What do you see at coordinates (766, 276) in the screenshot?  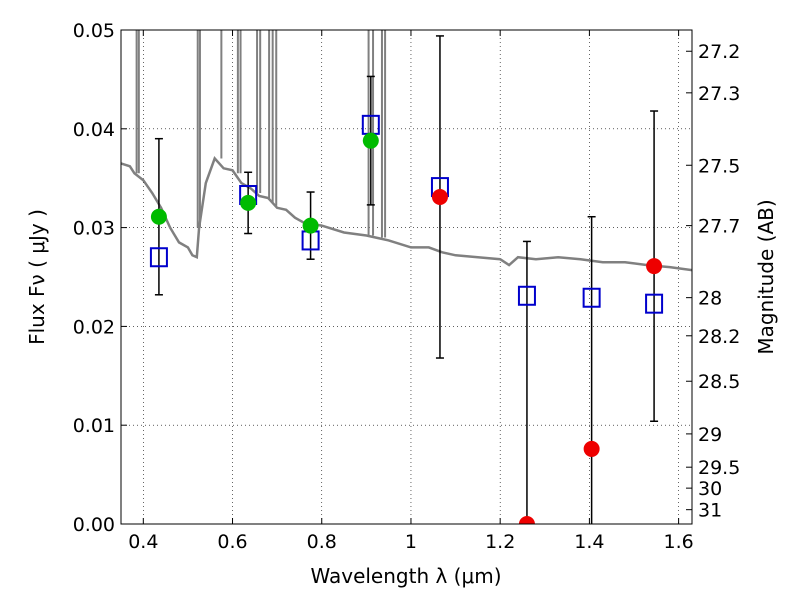 I see `y-axis-right-label: Magnitude (AB)` at bounding box center [766, 276].